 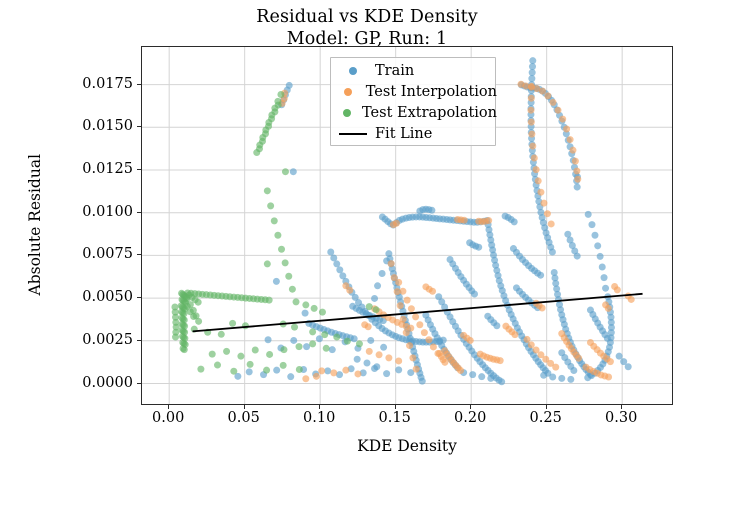 What do you see at coordinates (346, 112) in the screenshot?
I see `legend-swatch-test-extrapolation` at bounding box center [346, 112].